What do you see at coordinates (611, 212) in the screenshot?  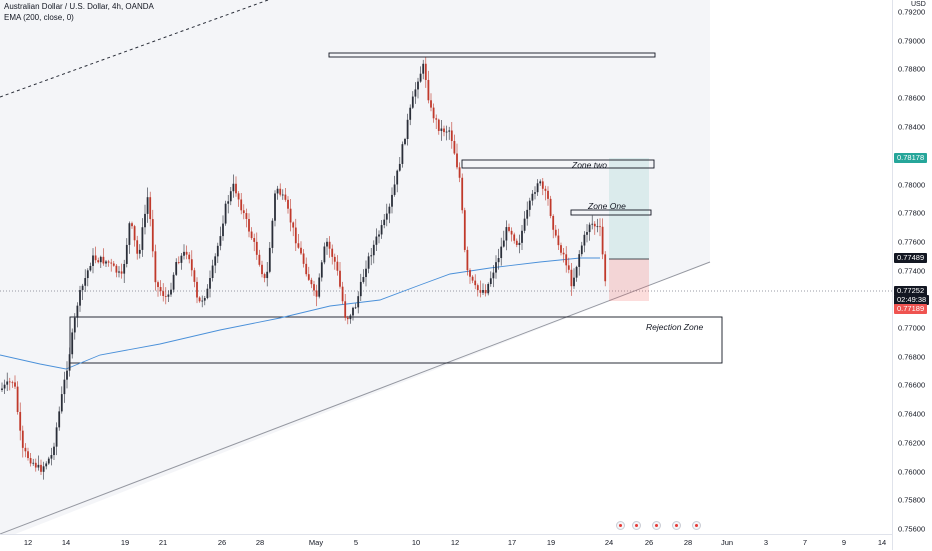 I see `zone-one-box` at bounding box center [611, 212].